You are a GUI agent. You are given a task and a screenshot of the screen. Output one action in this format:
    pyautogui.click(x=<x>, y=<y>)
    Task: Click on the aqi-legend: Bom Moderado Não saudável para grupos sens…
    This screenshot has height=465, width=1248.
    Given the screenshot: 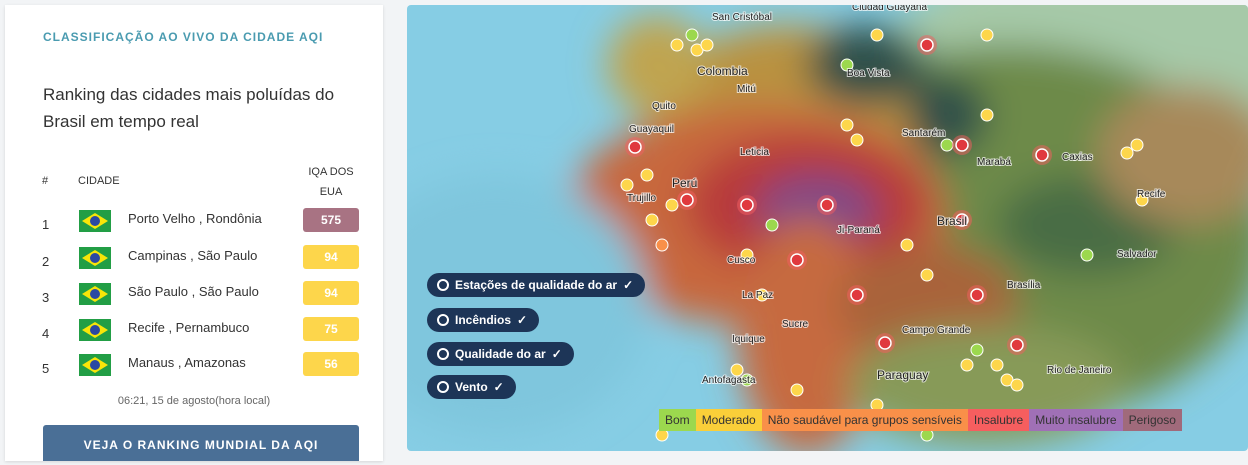 What is the action you would take?
    pyautogui.click(x=920, y=420)
    